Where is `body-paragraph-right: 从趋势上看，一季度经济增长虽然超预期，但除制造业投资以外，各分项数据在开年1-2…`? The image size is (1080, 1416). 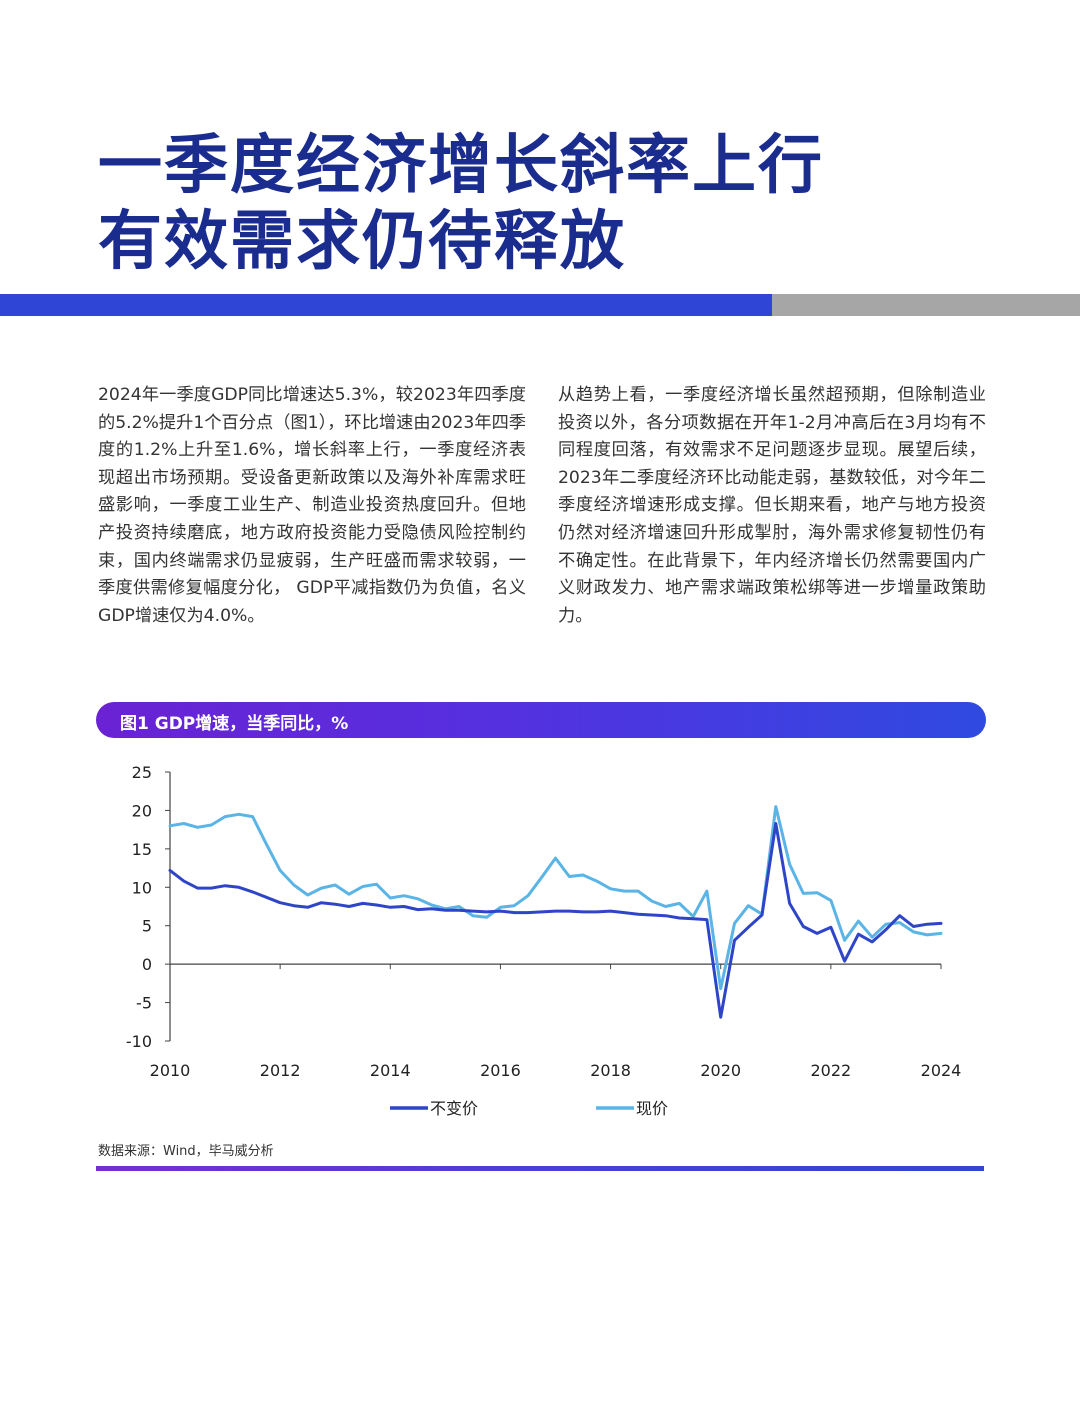 body-paragraph-right: 从趋势上看，一季度经济增长虽然超预期，但除制造业投资以外，各分项数据在开年1-2… is located at coordinates (772, 505).